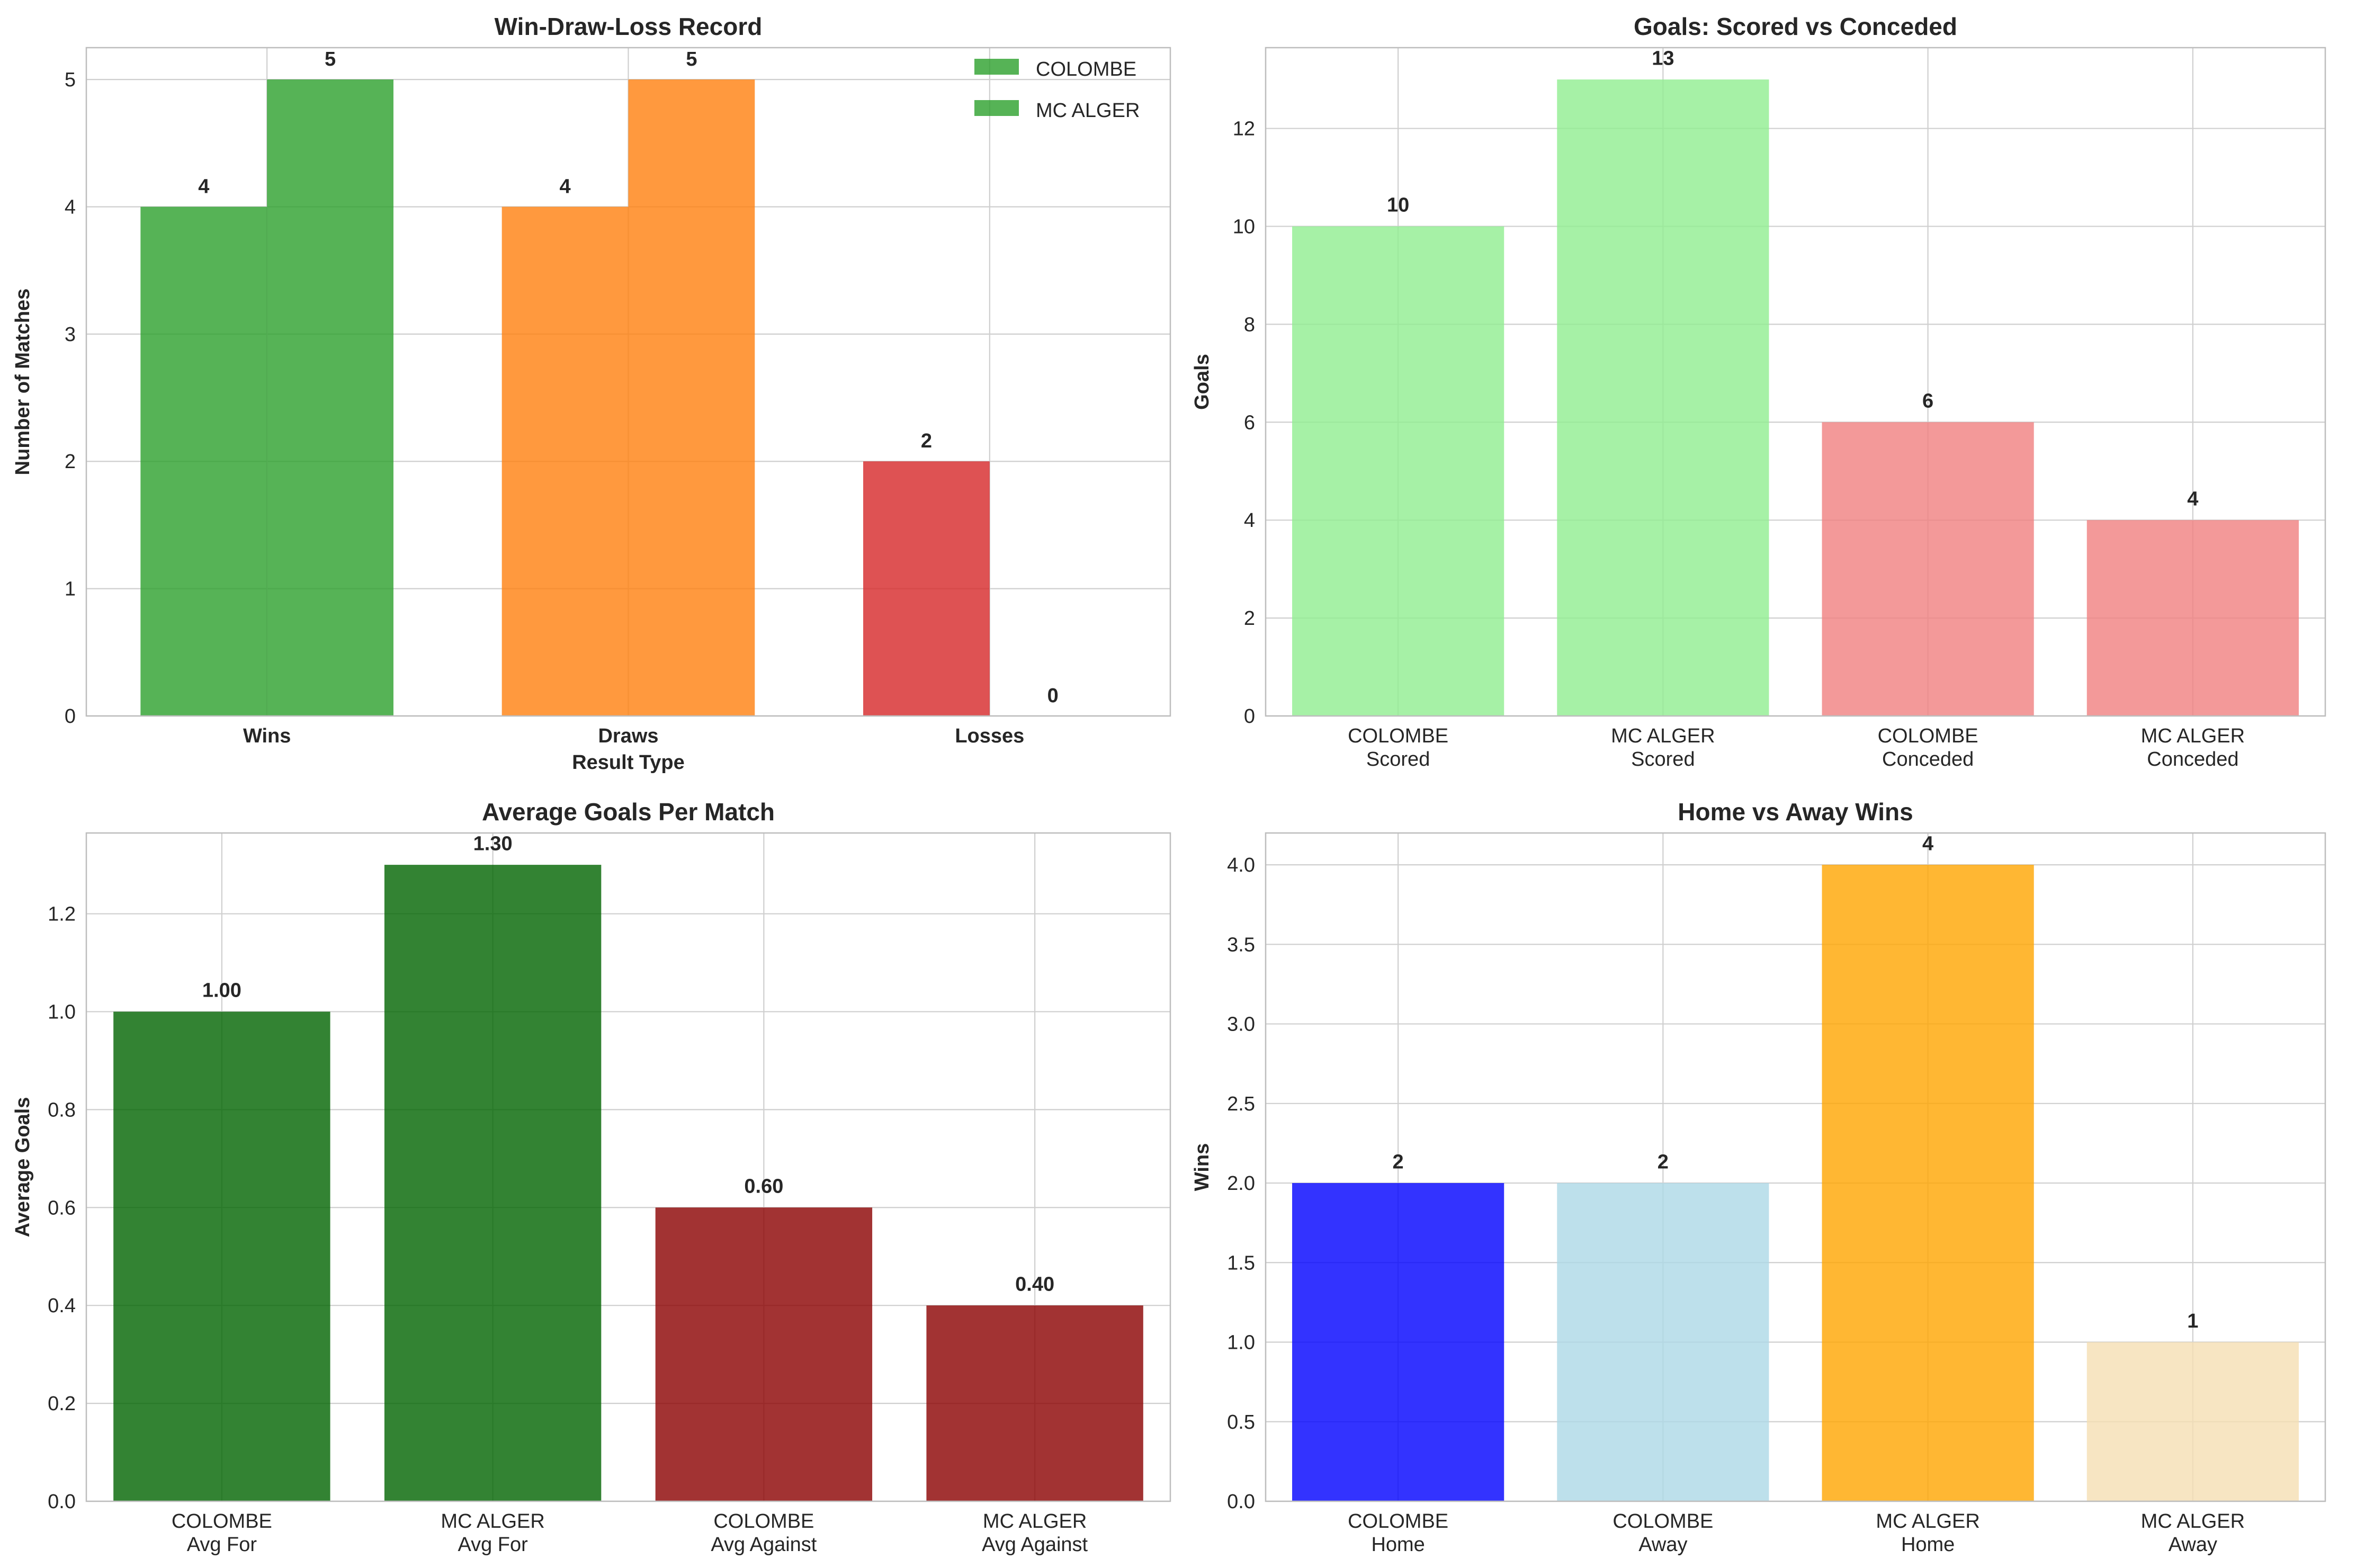  What do you see at coordinates (1244, 129) in the screenshot?
I see `y-tick-label: 12` at bounding box center [1244, 129].